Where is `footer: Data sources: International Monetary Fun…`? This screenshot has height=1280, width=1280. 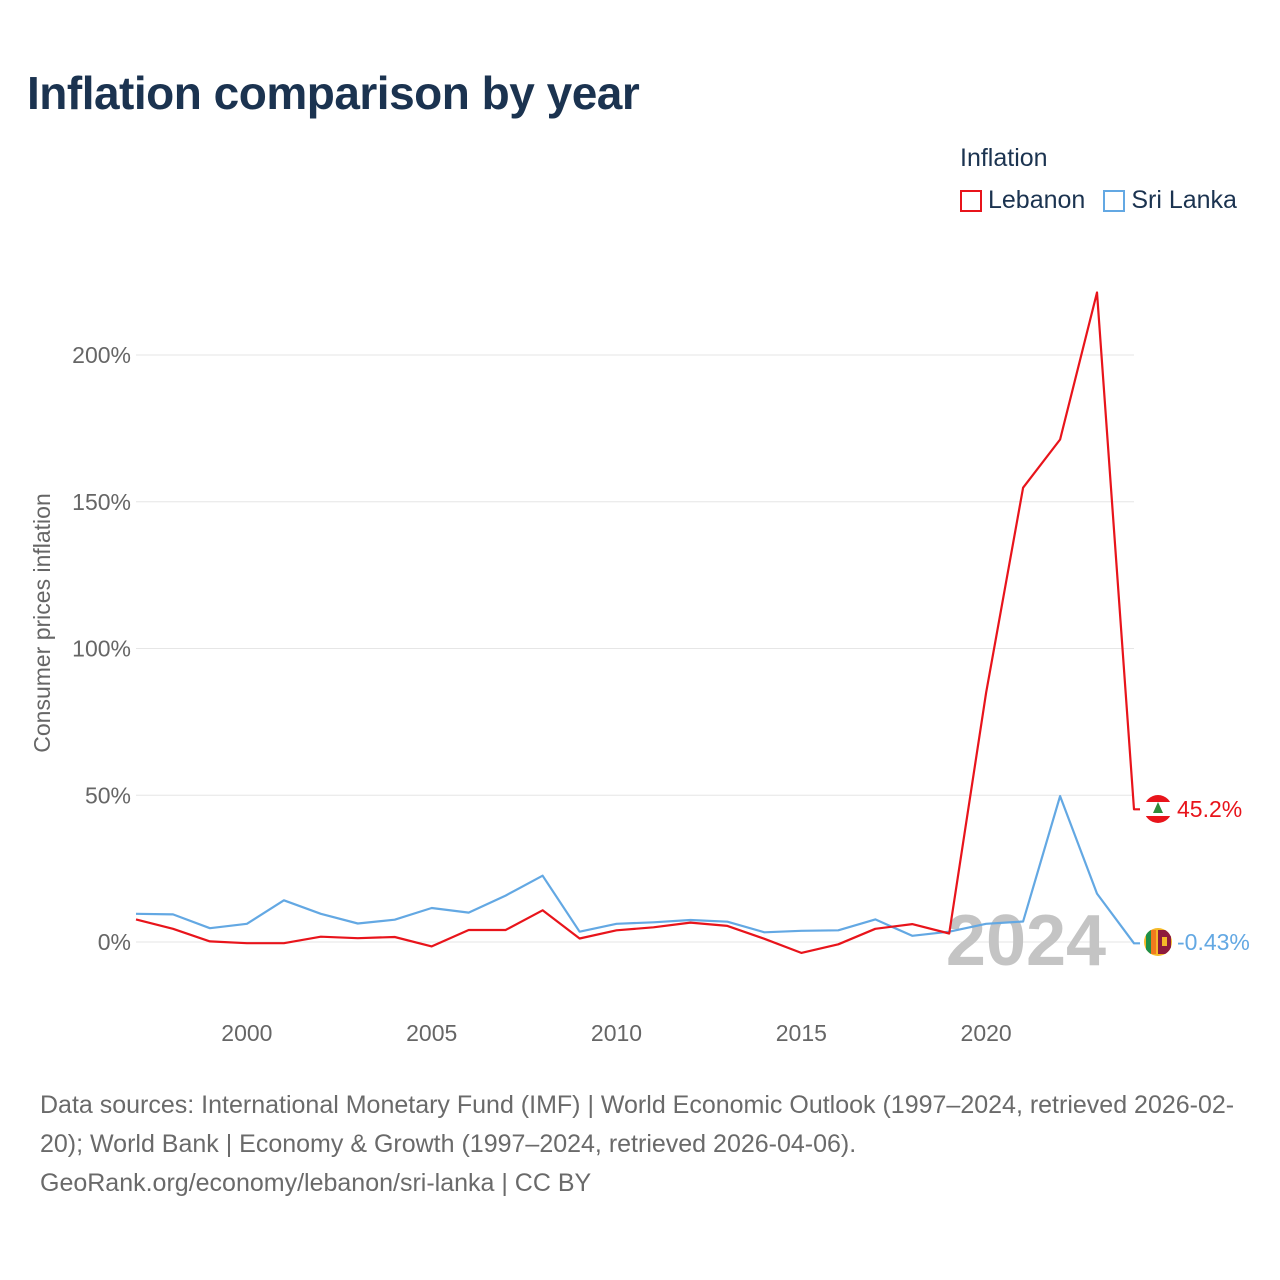
footer: Data sources: International Monetary Fun… is located at coordinates (645, 1144).